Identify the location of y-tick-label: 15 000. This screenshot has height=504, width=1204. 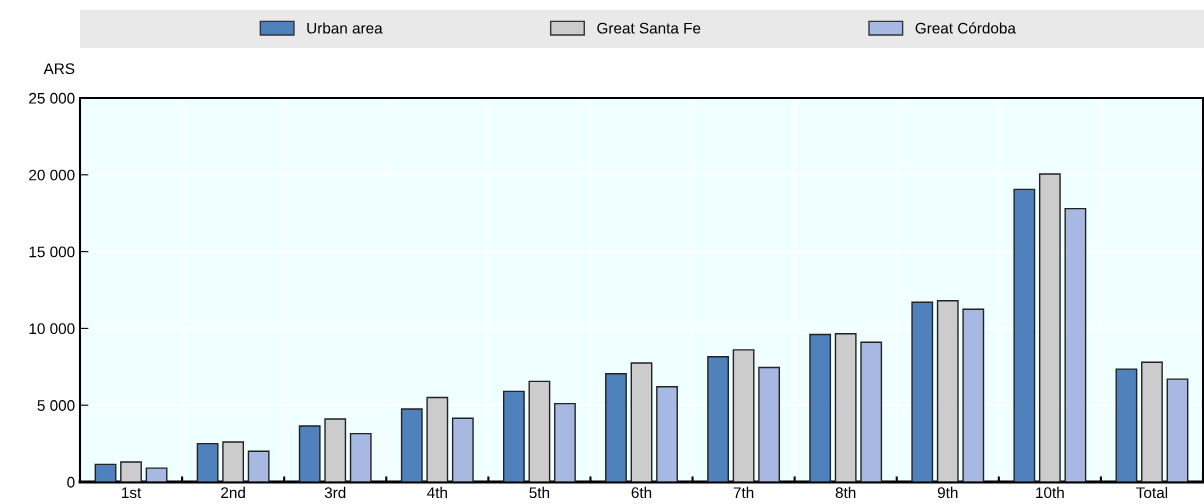
(52, 252).